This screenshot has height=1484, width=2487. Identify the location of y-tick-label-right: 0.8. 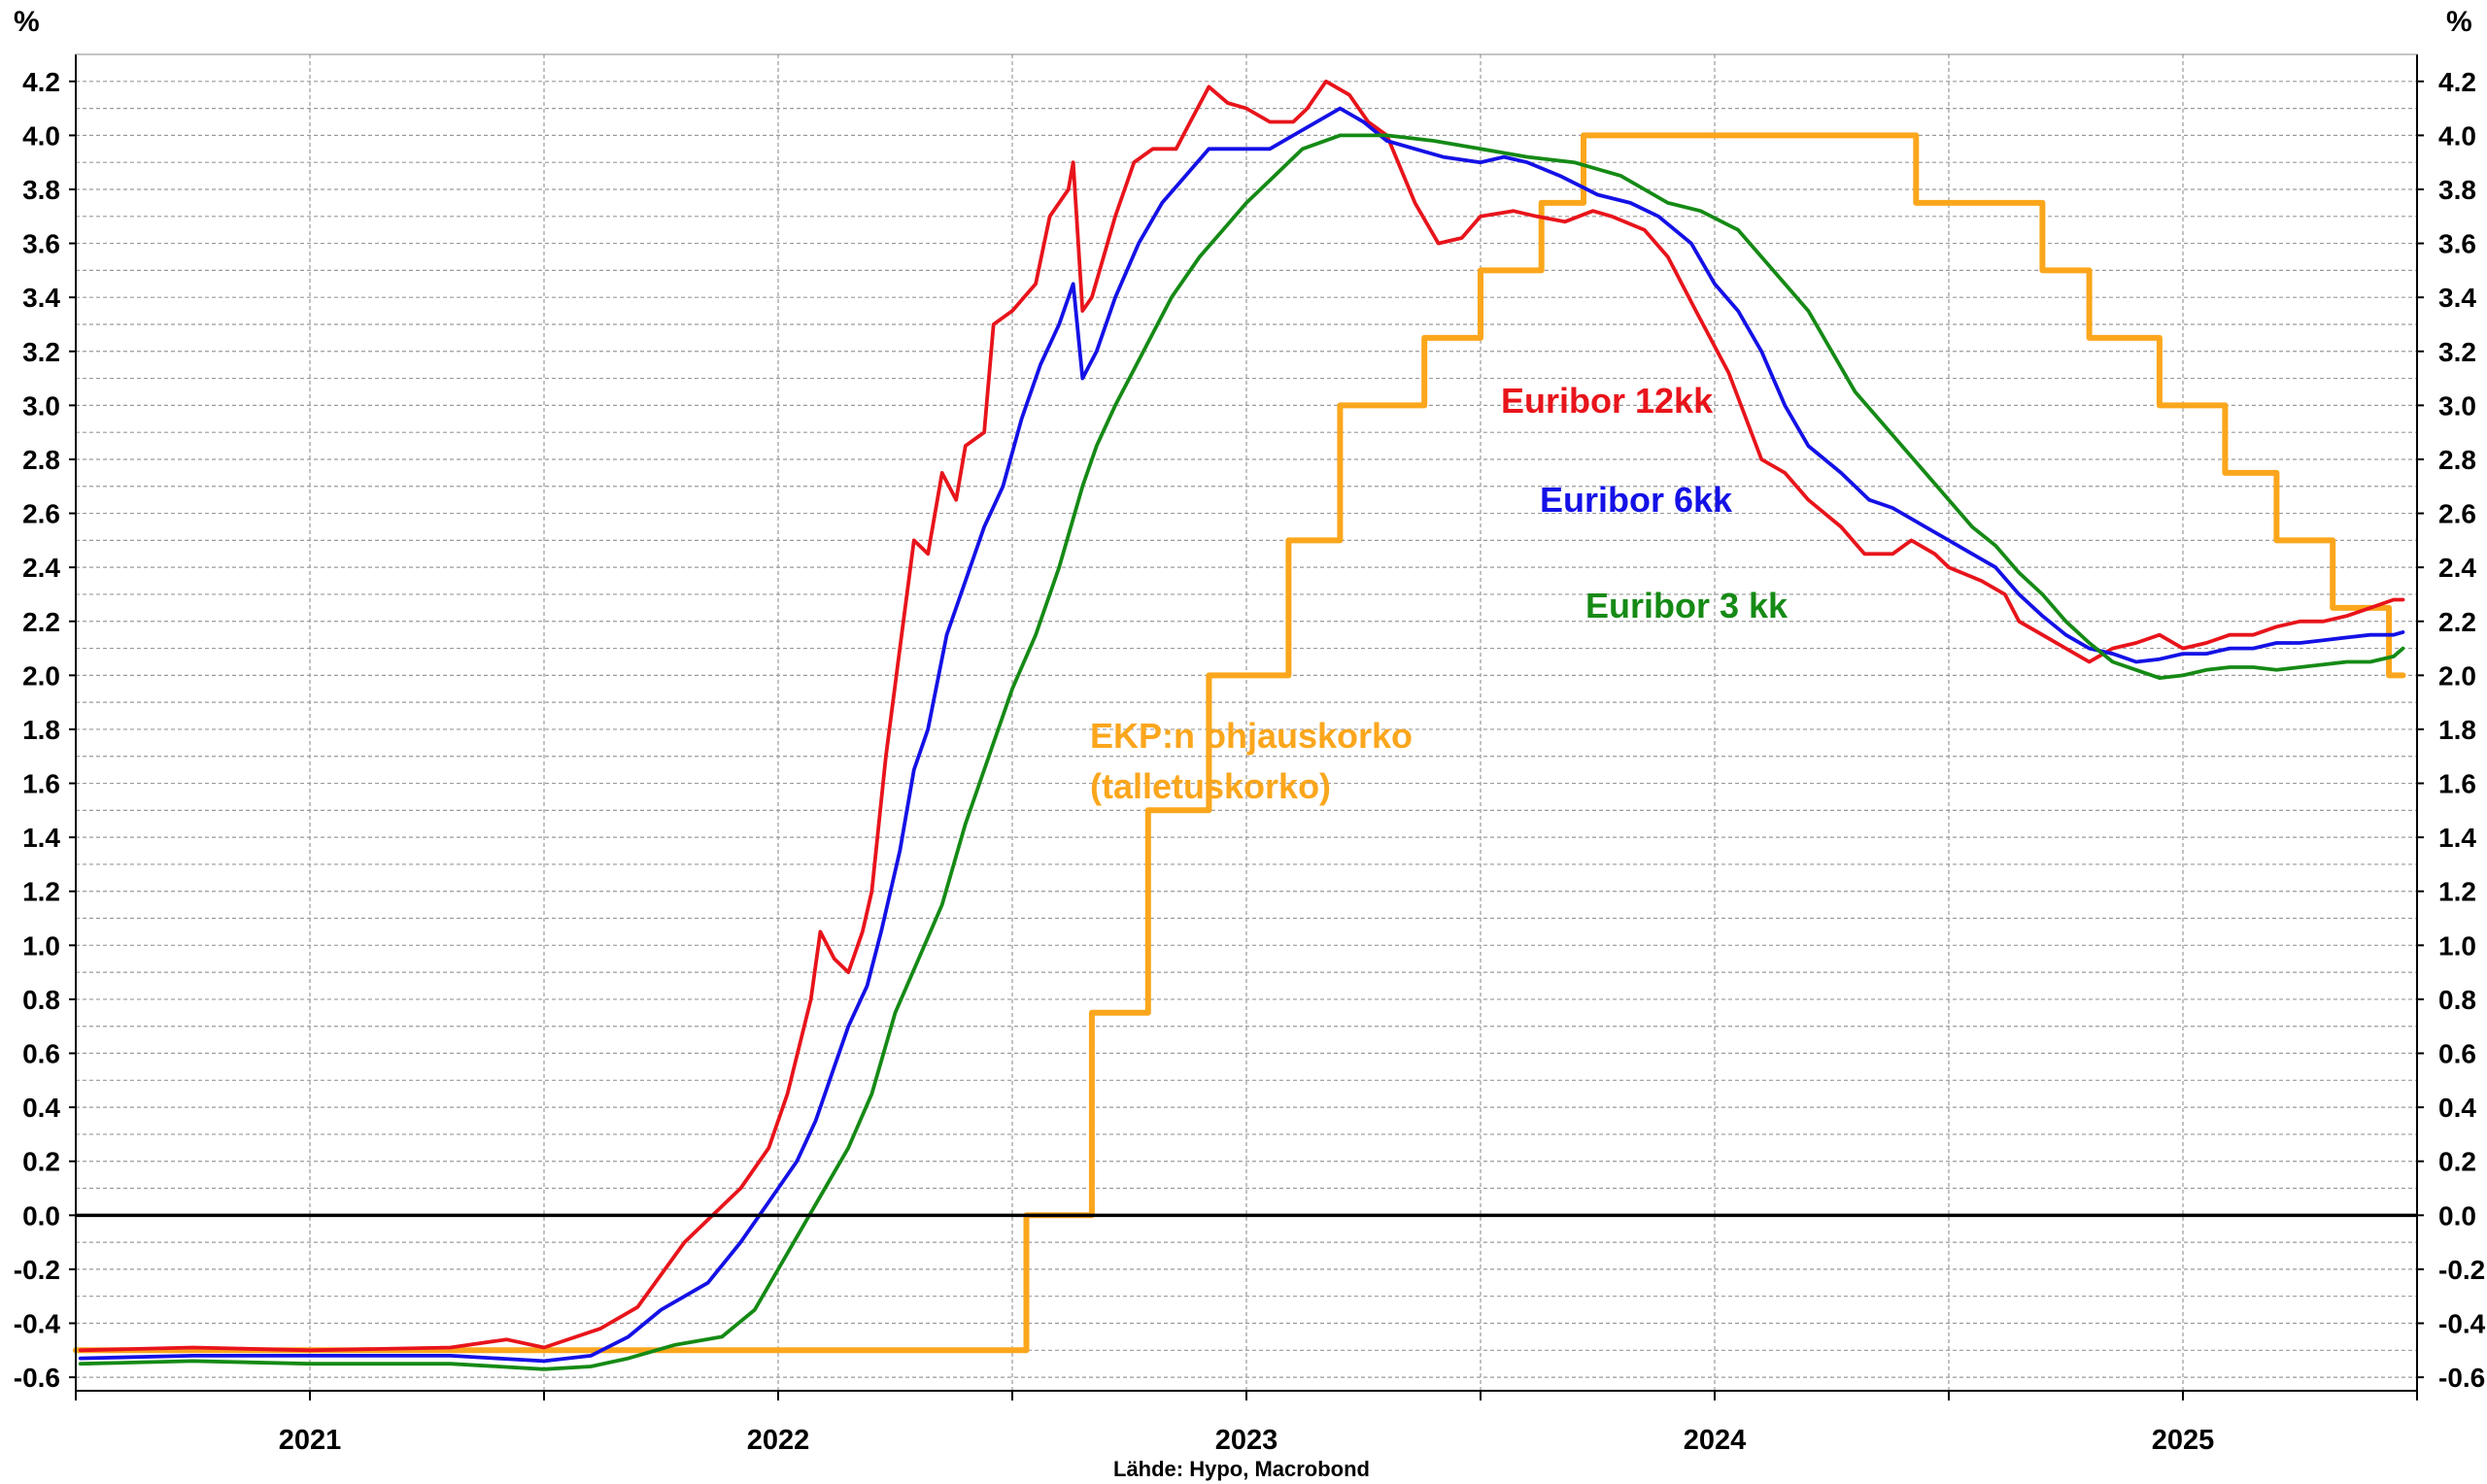
(2457, 1000).